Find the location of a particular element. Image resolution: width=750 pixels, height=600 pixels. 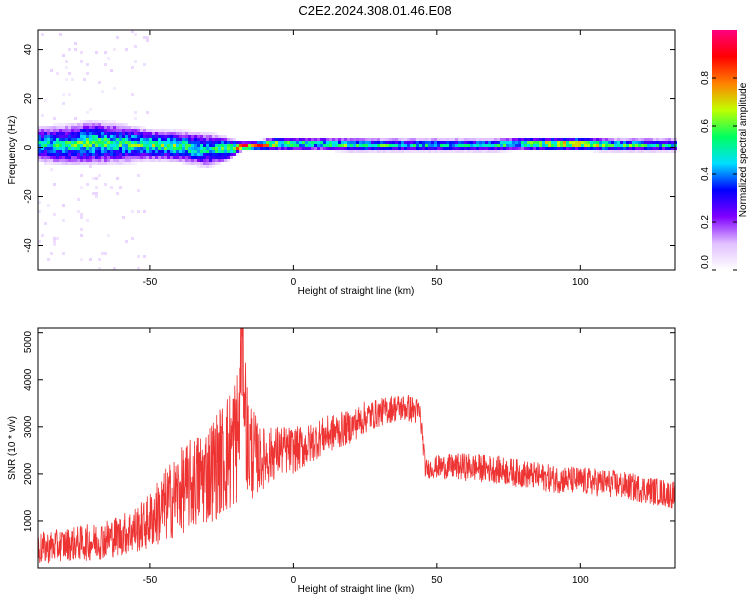

colorbar-tick-label: 0.8 is located at coordinates (705, 78).